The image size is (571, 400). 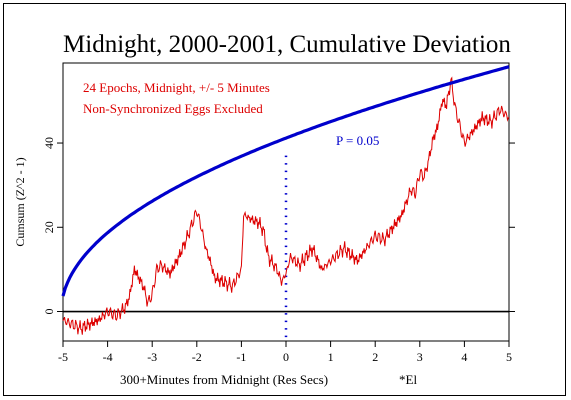 I want to click on x-tick-label: 1, so click(x=331, y=357).